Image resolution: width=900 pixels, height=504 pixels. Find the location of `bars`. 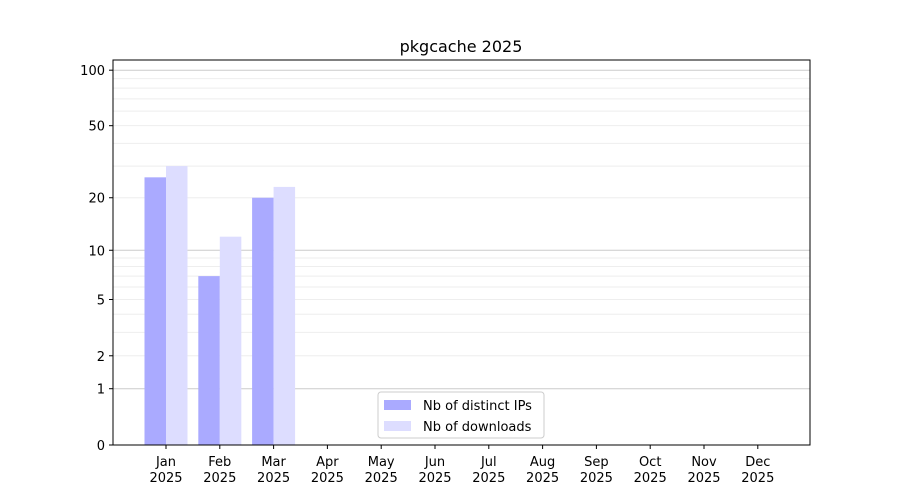

bars is located at coordinates (220, 306).